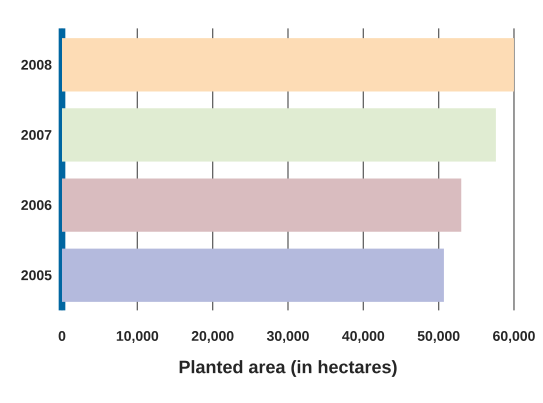 The height and width of the screenshot is (403, 543). Describe the element at coordinates (213, 337) in the screenshot. I see `x-tick-label: 20,000` at that location.